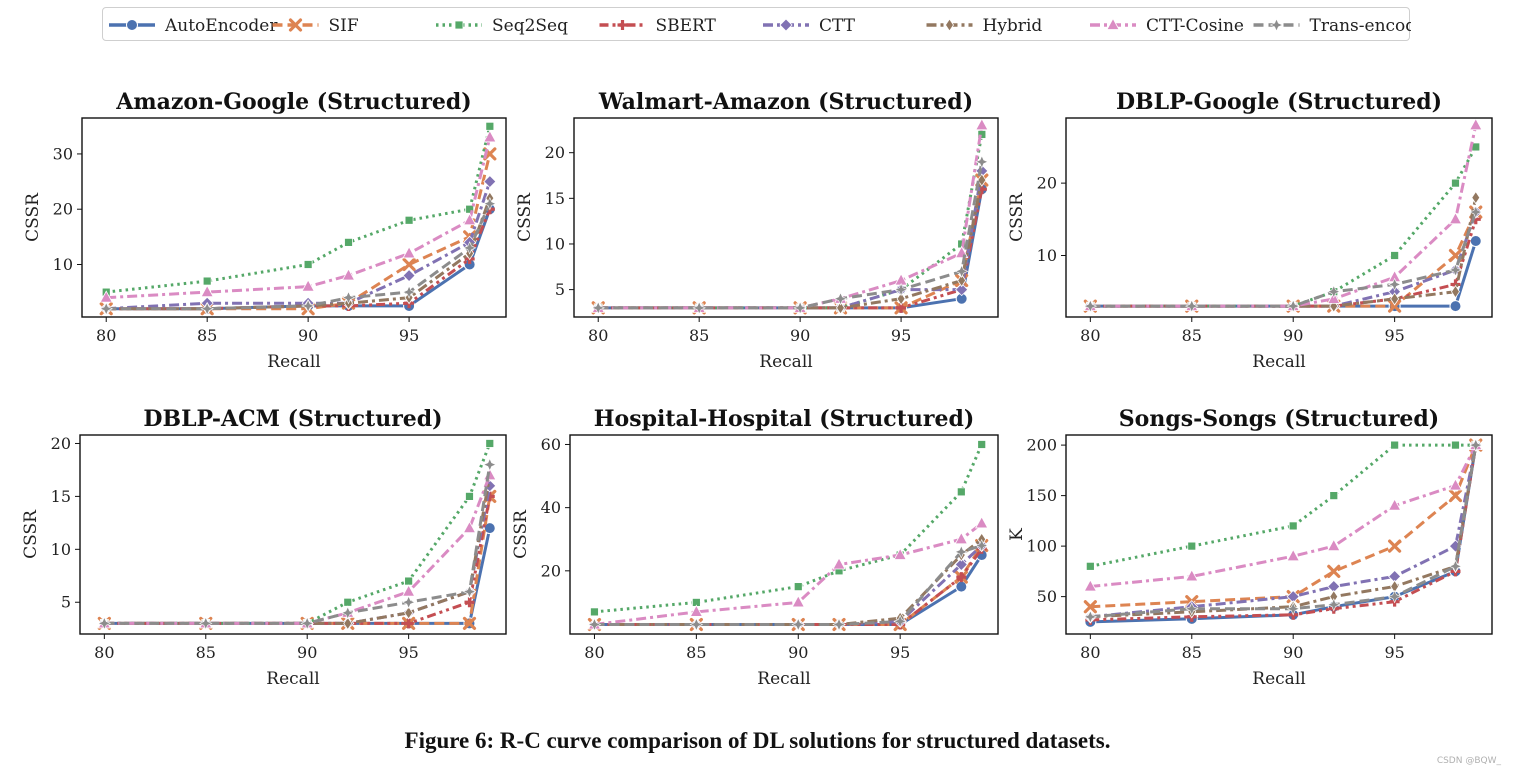  I want to click on legend-marker-ctt-cosine, so click(1113, 23).